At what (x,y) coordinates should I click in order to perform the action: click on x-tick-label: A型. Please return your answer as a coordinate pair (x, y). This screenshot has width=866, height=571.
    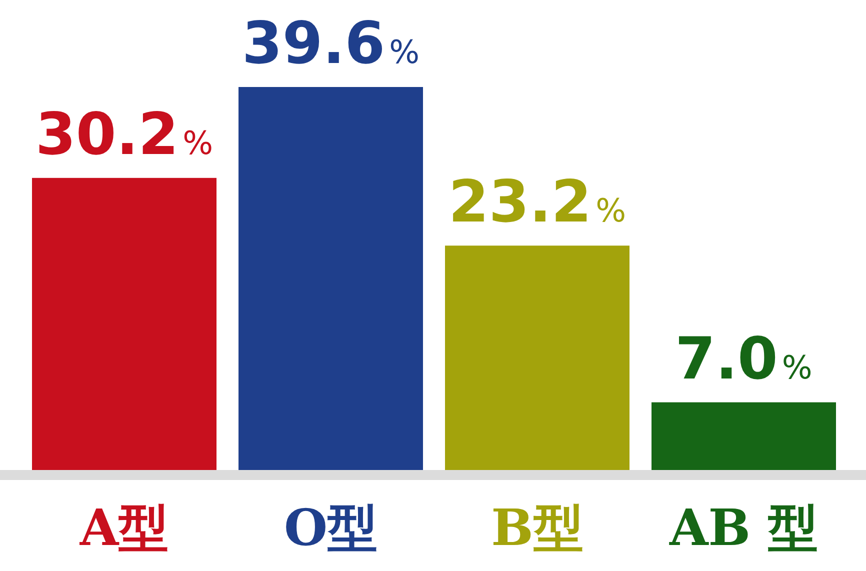
    Looking at the image, I should click on (123, 527).